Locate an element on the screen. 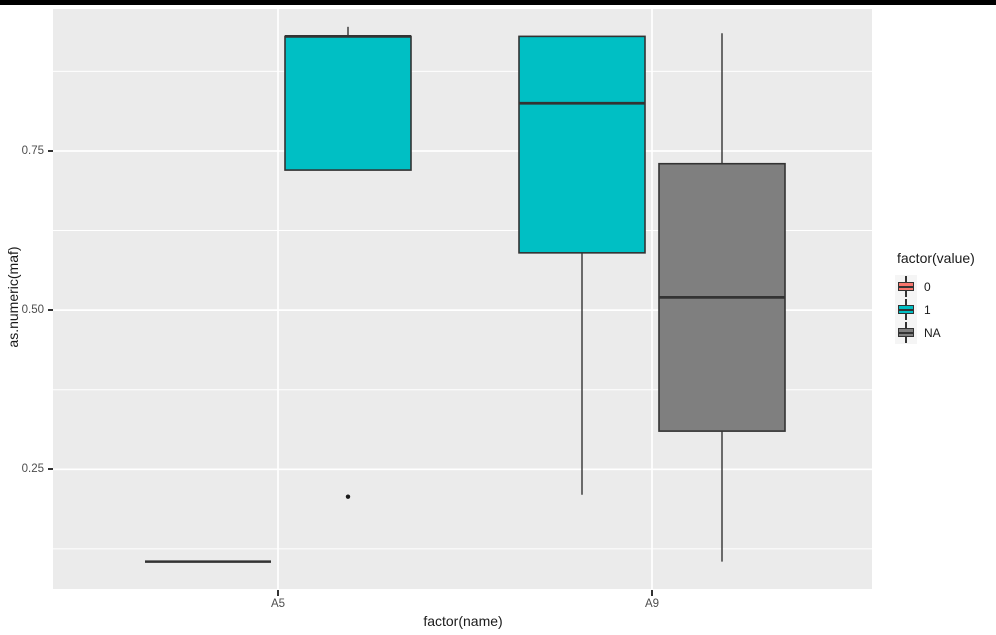 Image resolution: width=996 pixels, height=635 pixels. legend-item-label: 0 is located at coordinates (927, 286).